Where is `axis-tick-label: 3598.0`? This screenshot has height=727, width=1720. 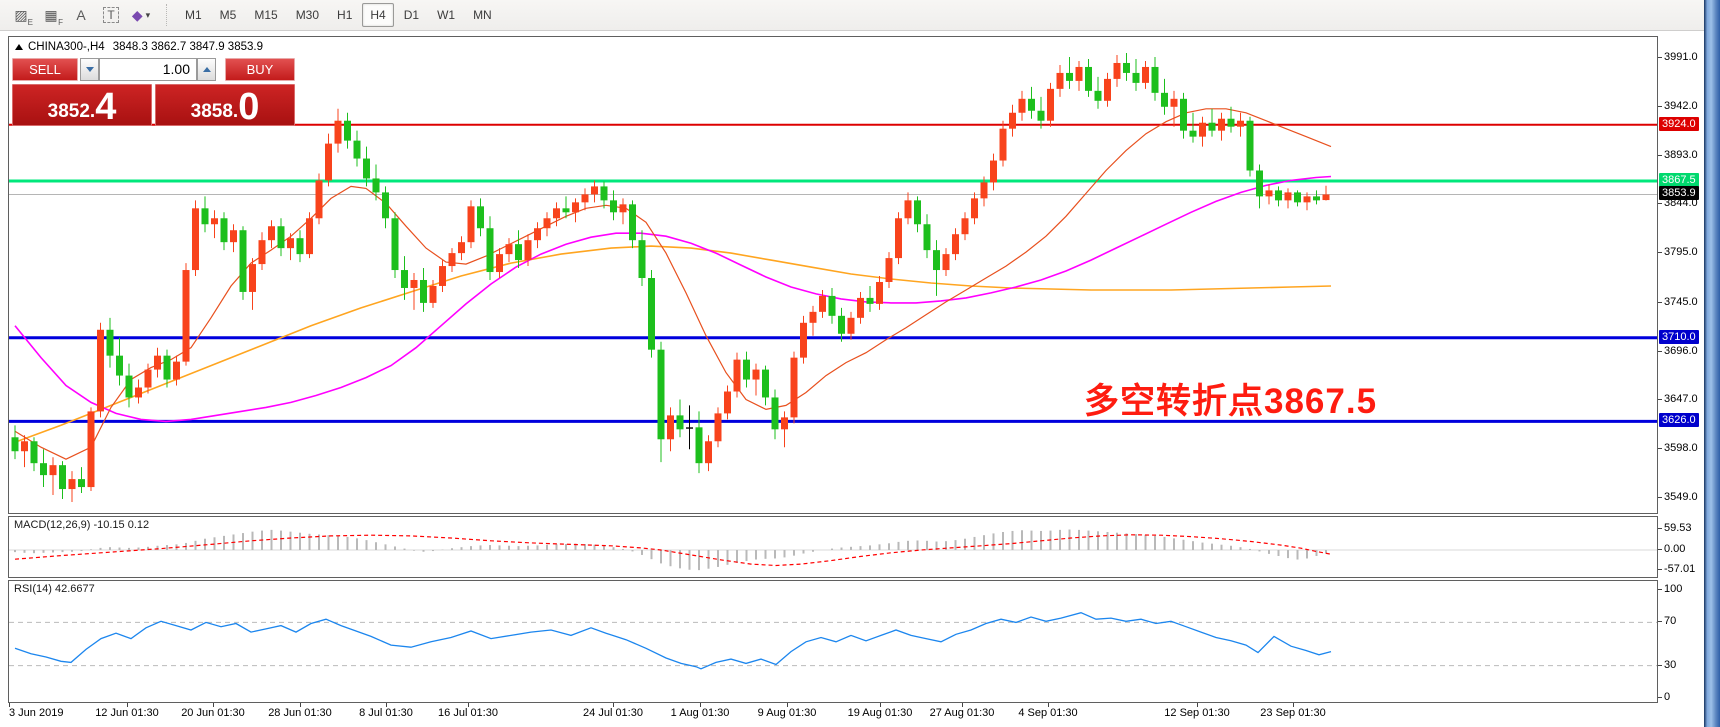
axis-tick-label: 3598.0 is located at coordinates (1681, 448).